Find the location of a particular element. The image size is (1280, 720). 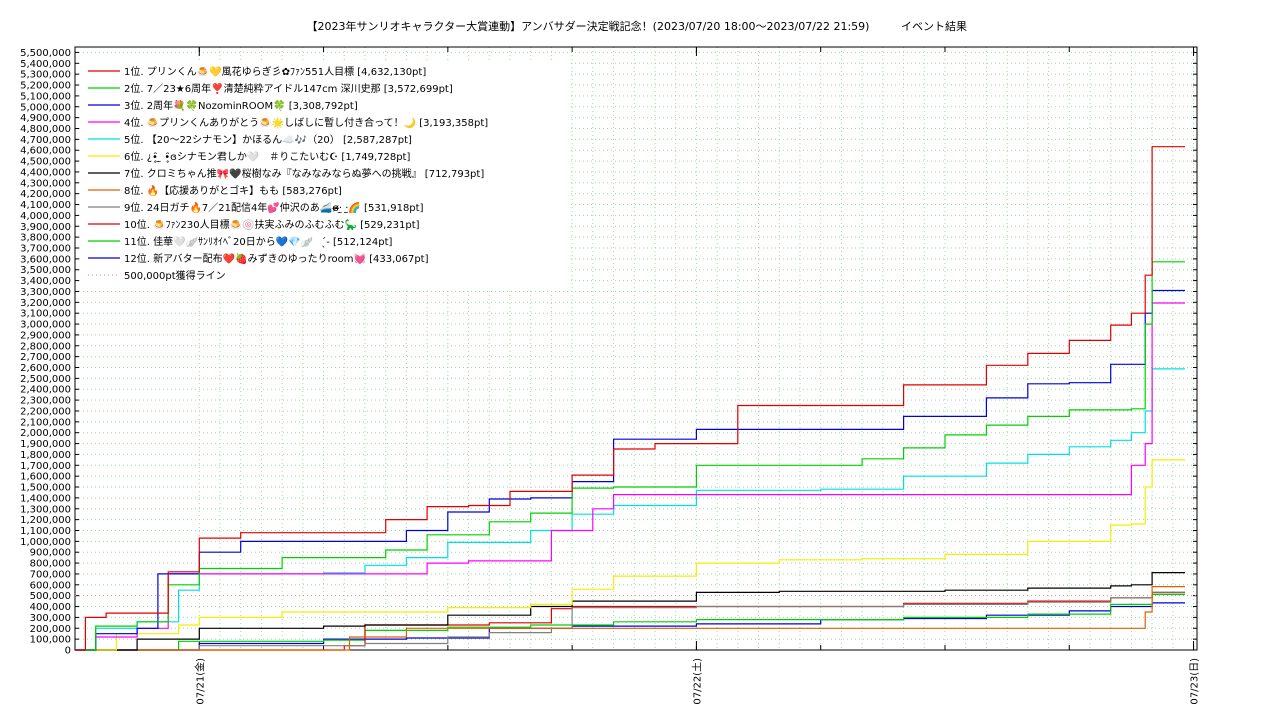

y-tick-label: 2,200,000 is located at coordinates (45, 411).